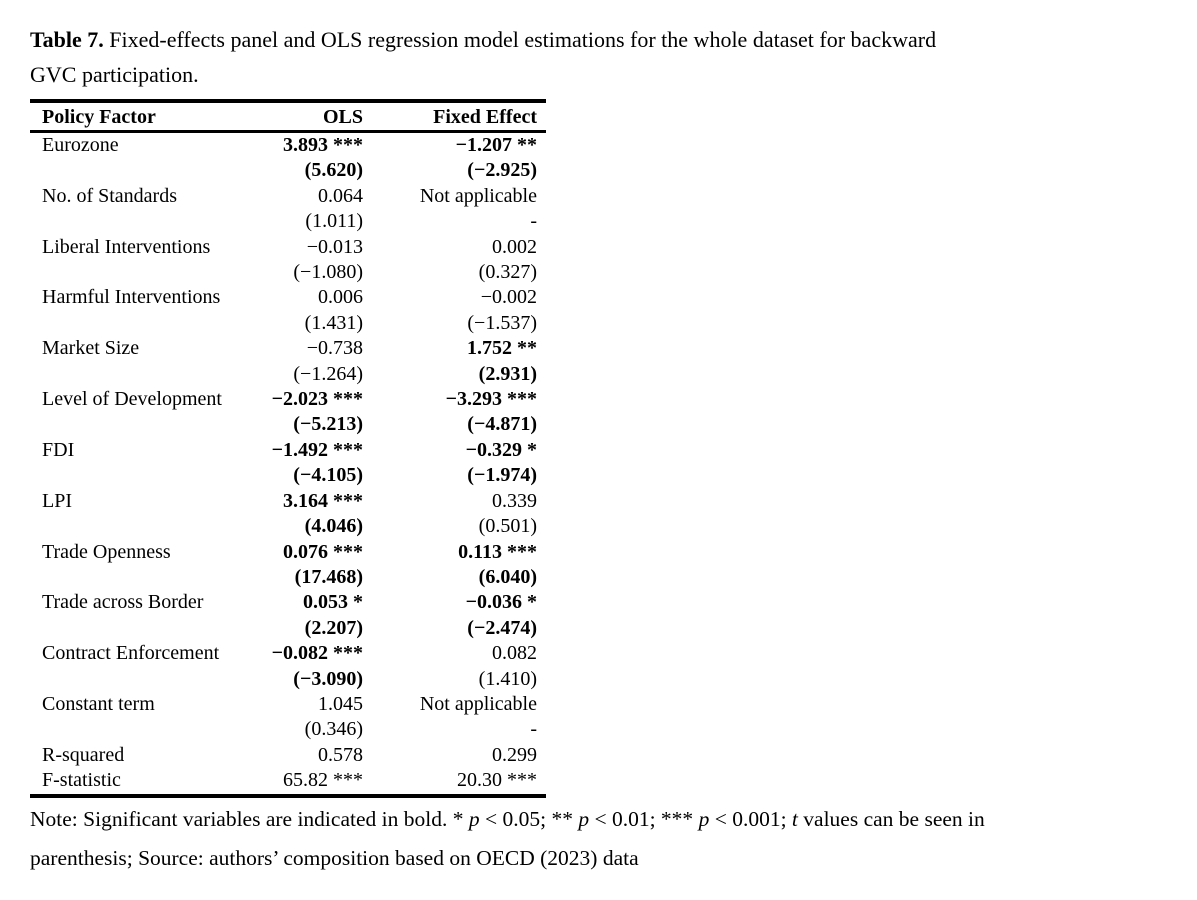 The width and height of the screenshot is (1197, 900). I want to click on coefficient-row: Liberal Interventions −0.013 0.002, so click(288, 247).